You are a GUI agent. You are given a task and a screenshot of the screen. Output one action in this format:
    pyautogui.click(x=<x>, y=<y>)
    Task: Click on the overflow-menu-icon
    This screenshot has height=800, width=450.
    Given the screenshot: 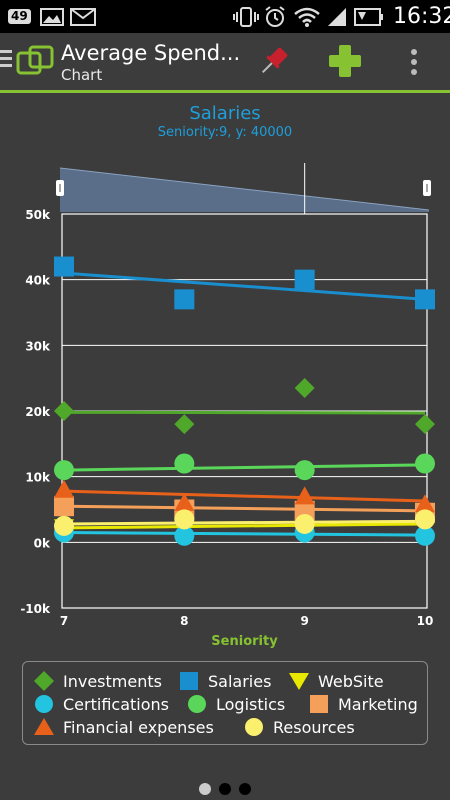 What is the action you would take?
    pyautogui.click(x=414, y=64)
    